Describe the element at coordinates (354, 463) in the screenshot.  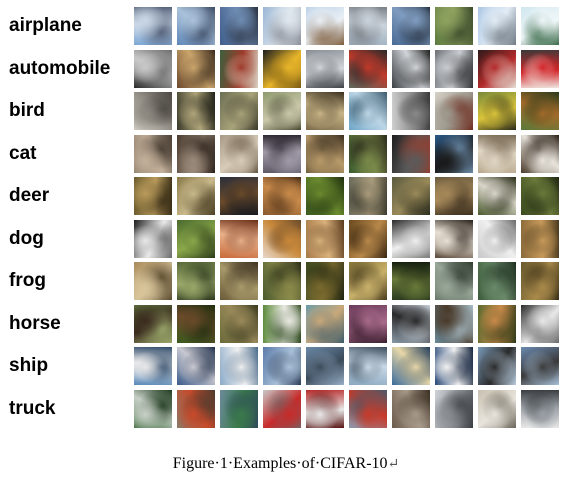
I see `caption-word: CIFAR-10` at that location.